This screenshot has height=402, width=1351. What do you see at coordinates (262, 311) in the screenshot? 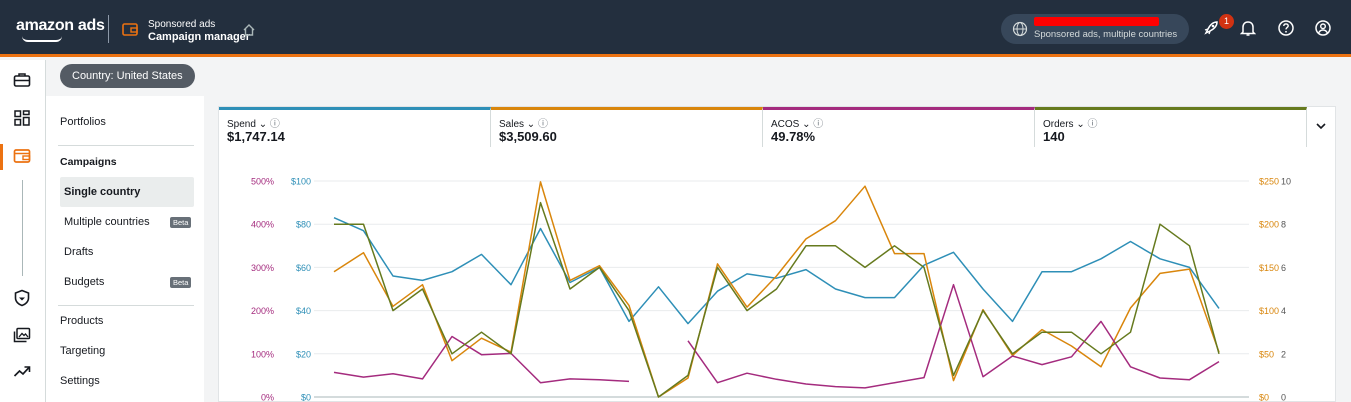
I see `acos-axis-tick: 200%` at bounding box center [262, 311].